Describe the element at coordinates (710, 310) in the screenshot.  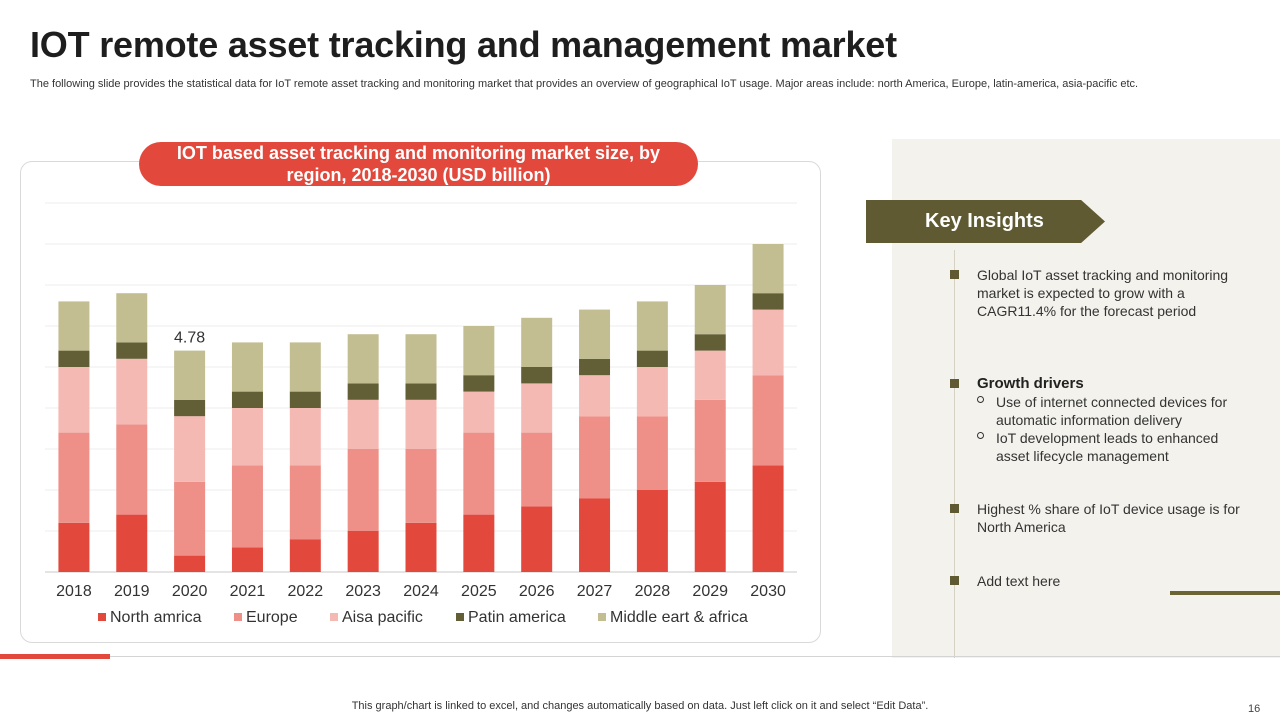
I see `bar-segment-middle-eart-africa-2029` at that location.